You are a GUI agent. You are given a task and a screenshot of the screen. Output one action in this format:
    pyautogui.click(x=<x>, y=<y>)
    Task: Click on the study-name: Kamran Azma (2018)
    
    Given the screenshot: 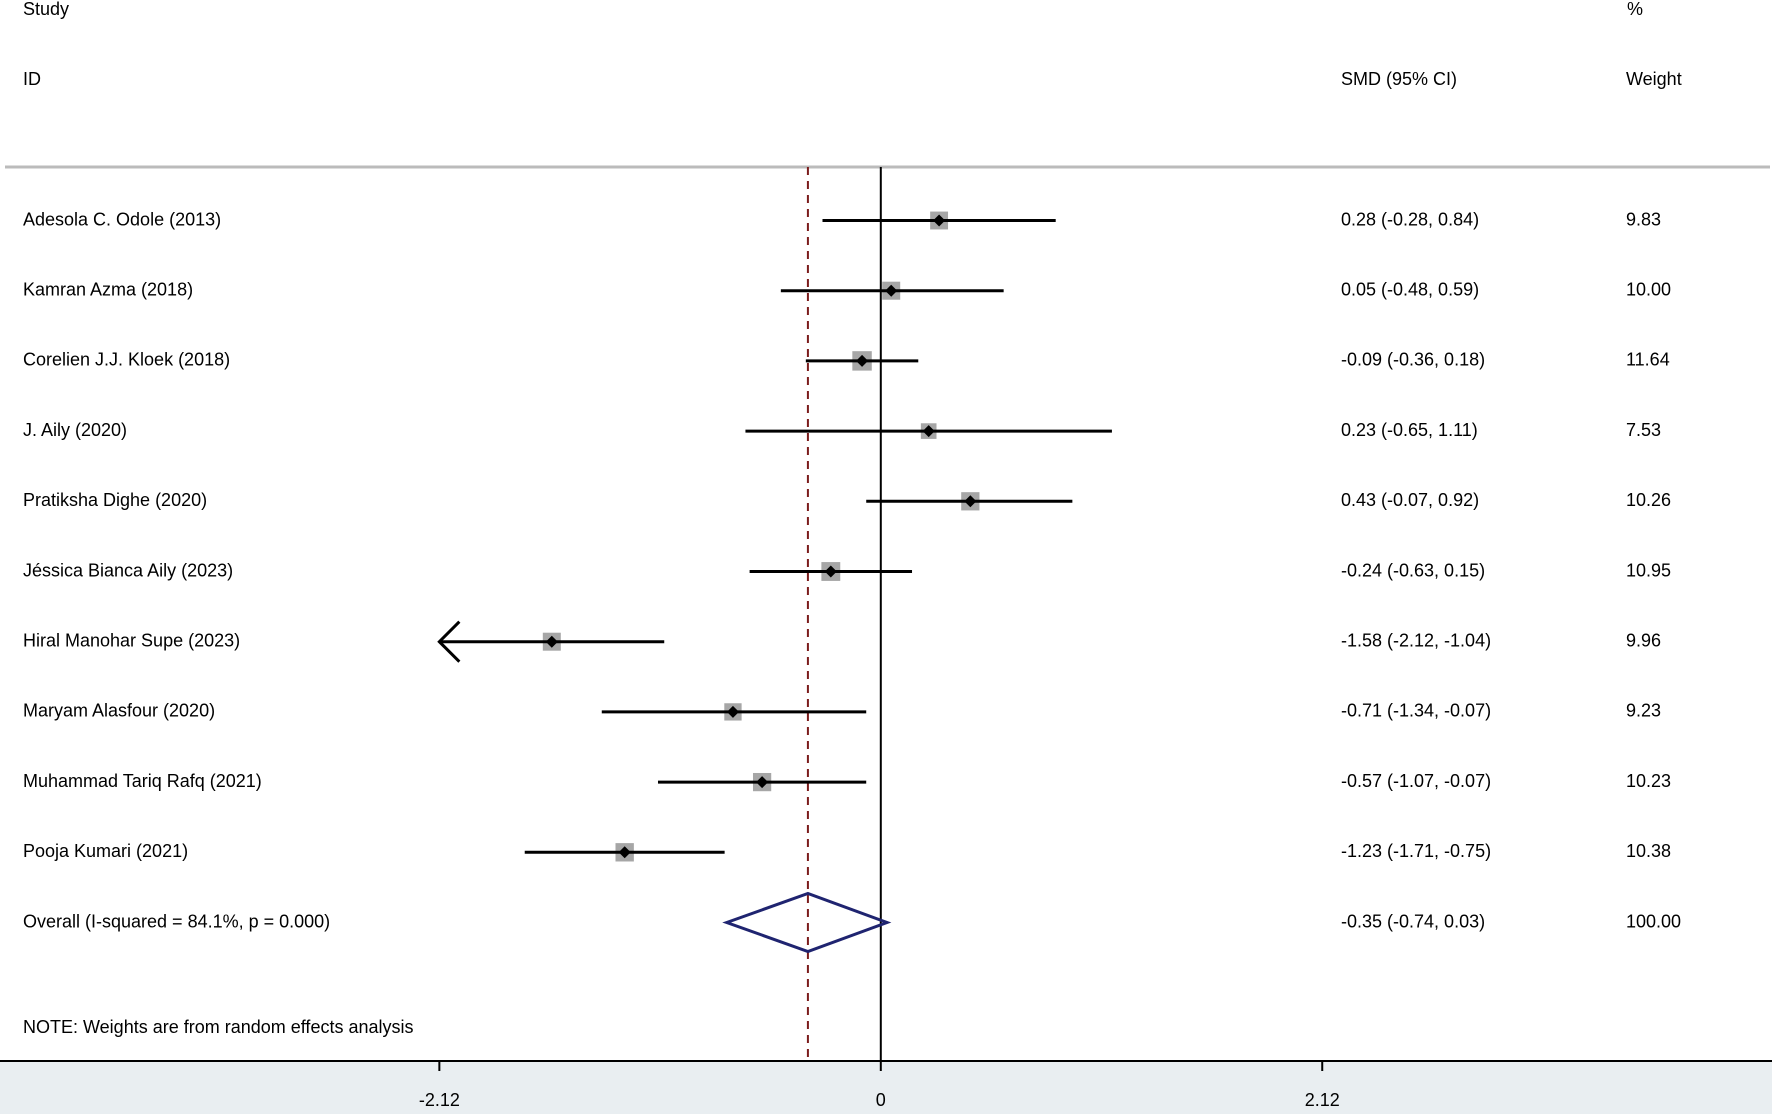 What is the action you would take?
    pyautogui.click(x=108, y=289)
    